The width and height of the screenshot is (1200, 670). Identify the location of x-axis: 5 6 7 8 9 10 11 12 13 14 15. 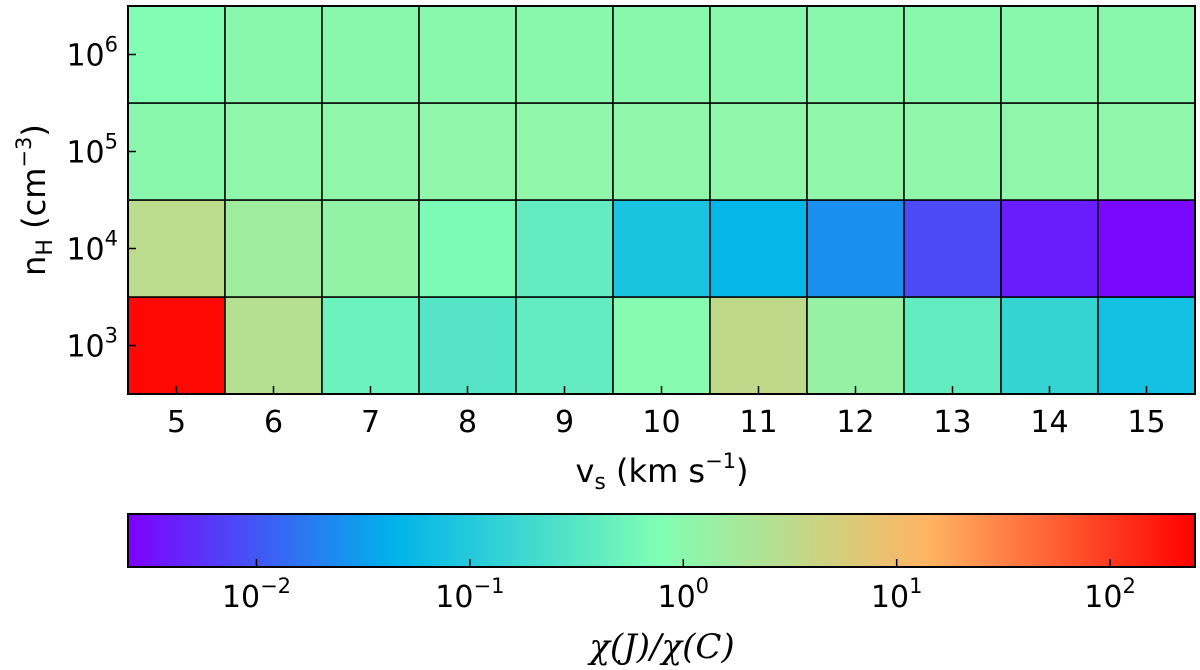
(666, 413).